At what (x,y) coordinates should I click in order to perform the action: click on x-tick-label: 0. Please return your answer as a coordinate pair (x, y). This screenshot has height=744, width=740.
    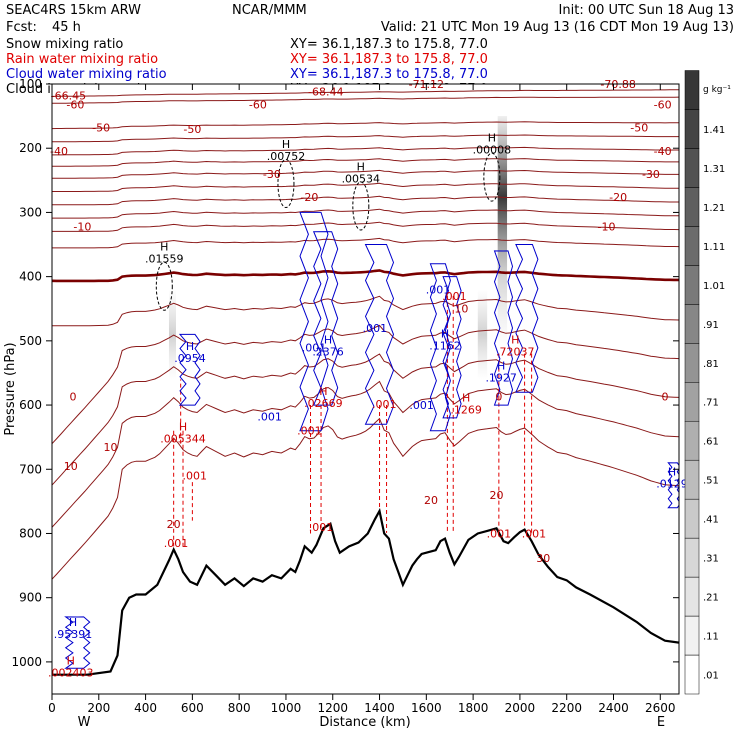
    Looking at the image, I should click on (52, 708).